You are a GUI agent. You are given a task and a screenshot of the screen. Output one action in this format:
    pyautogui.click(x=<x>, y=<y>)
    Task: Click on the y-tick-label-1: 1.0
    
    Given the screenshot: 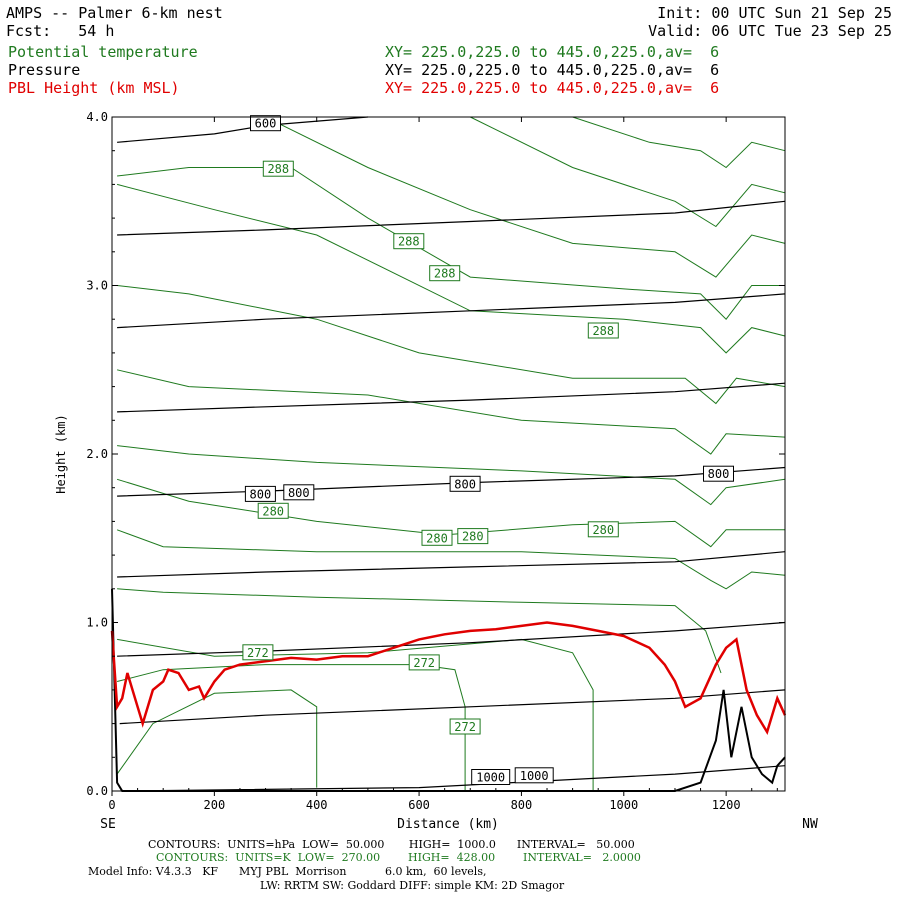 What is the action you would take?
    pyautogui.click(x=97, y=623)
    